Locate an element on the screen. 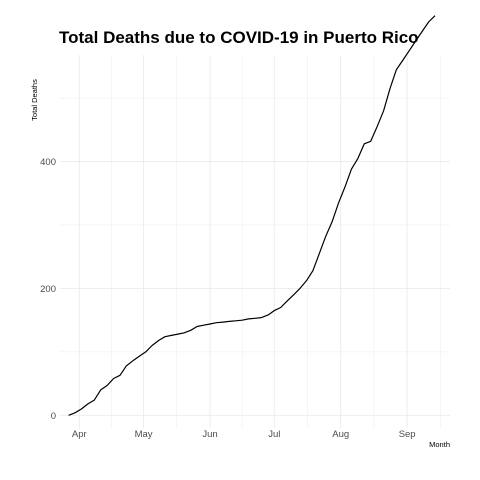 This screenshot has height=480, width=480. y-axis-label: Total Deaths is located at coordinates (34, 100).